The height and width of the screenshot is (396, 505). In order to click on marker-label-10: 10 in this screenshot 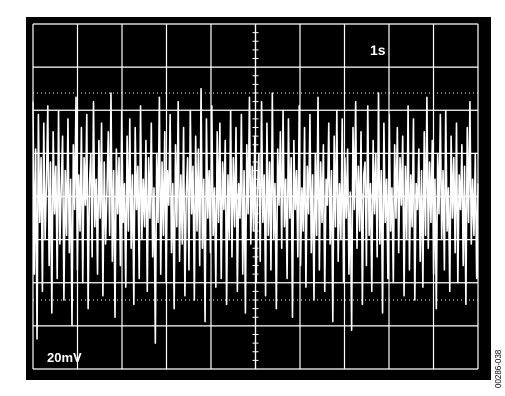, I will do `click(14, 296)`.